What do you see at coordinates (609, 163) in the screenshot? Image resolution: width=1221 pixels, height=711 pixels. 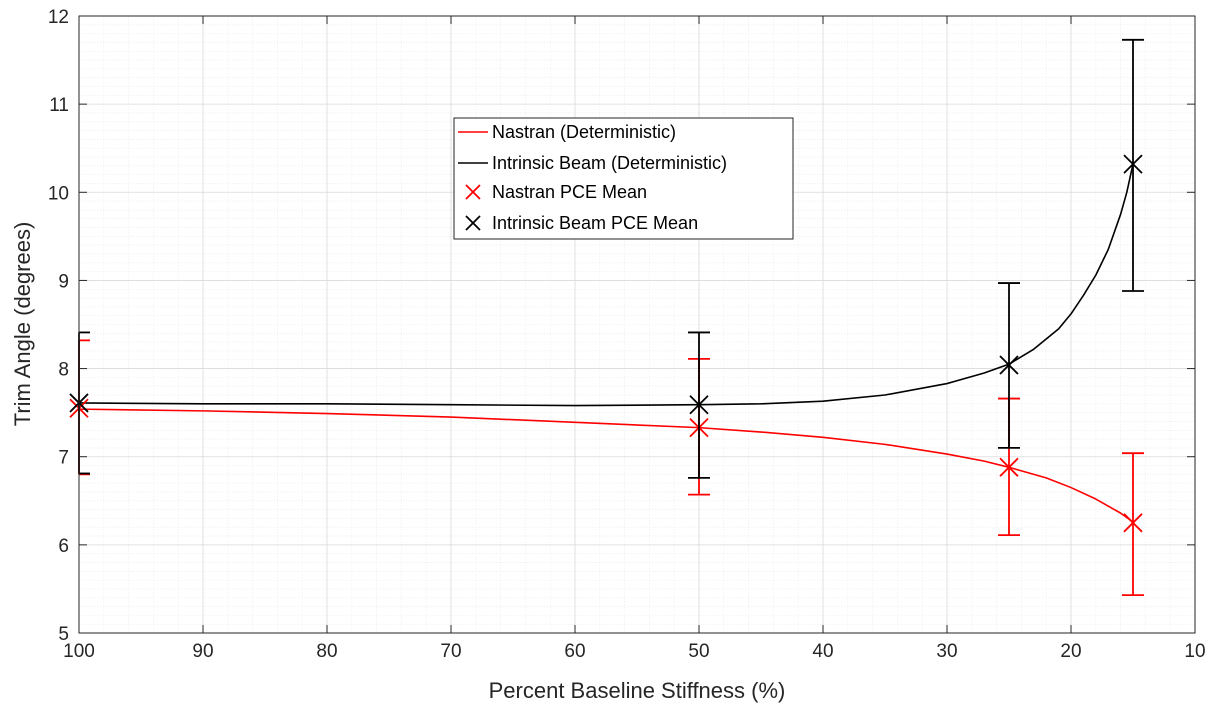 I see `legend-label-intrinsic-deterministic: Intrinsic Beam (Deterministic)` at bounding box center [609, 163].